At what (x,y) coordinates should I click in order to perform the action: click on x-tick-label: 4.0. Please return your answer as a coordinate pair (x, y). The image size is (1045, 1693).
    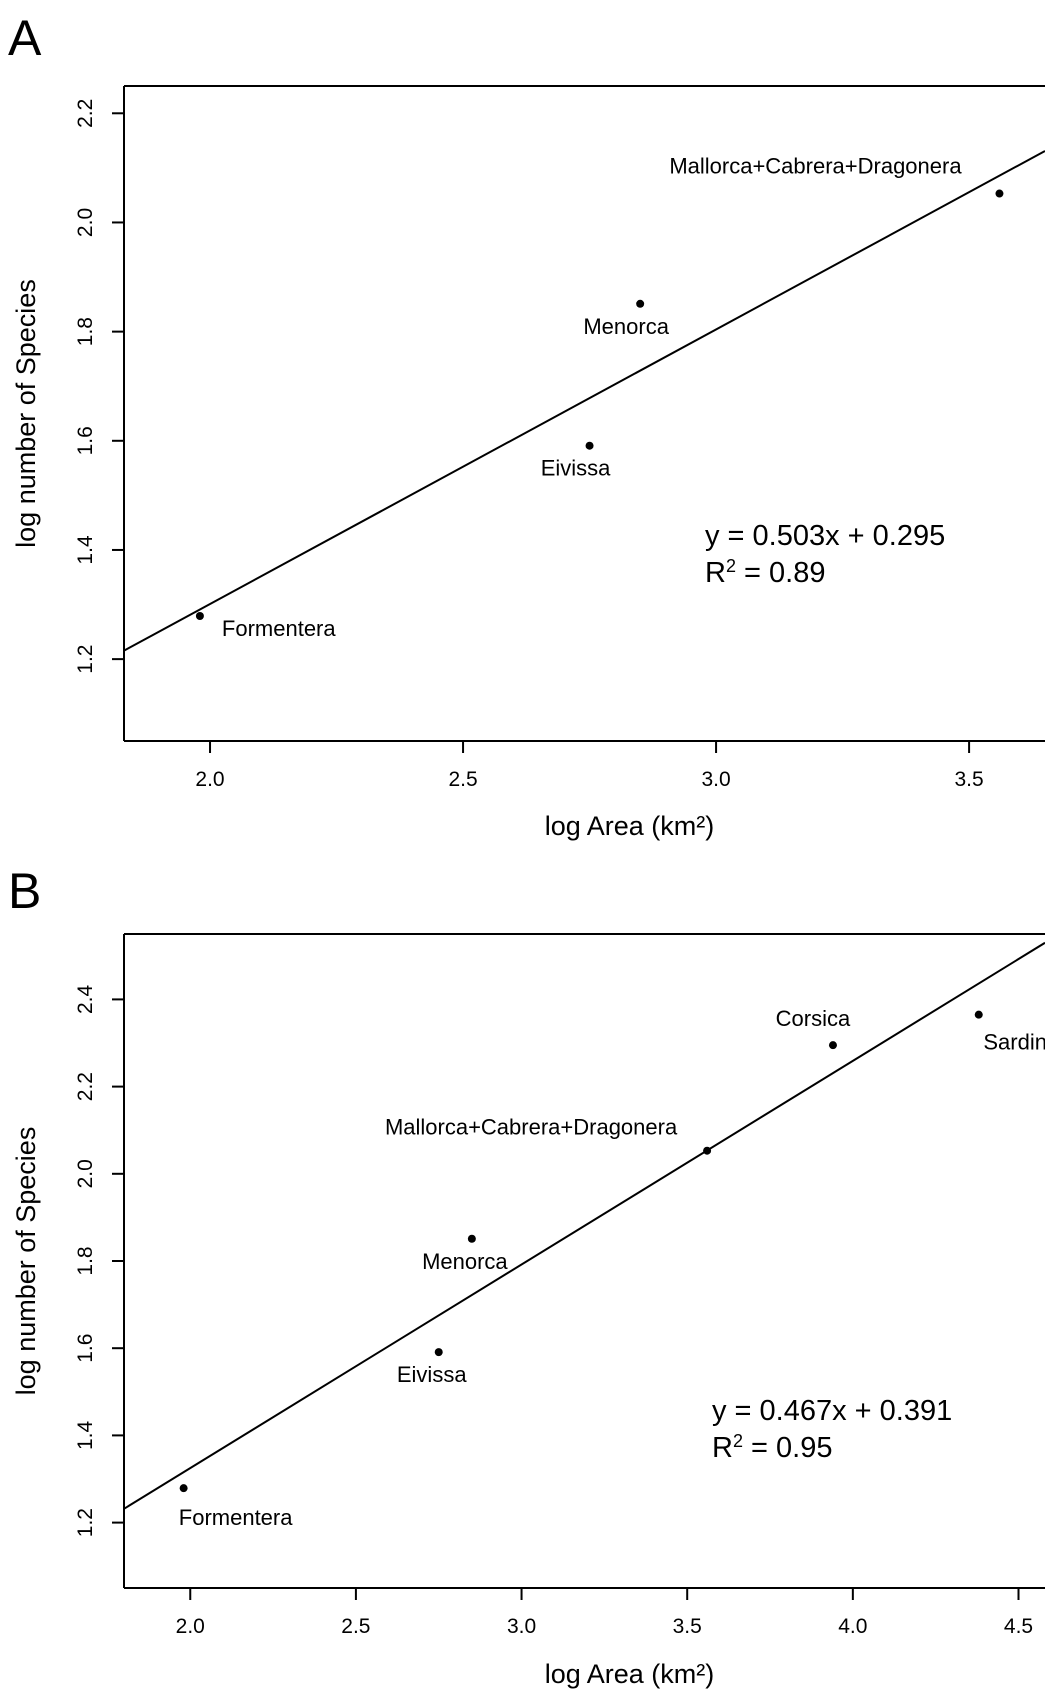
    Looking at the image, I should click on (852, 1626).